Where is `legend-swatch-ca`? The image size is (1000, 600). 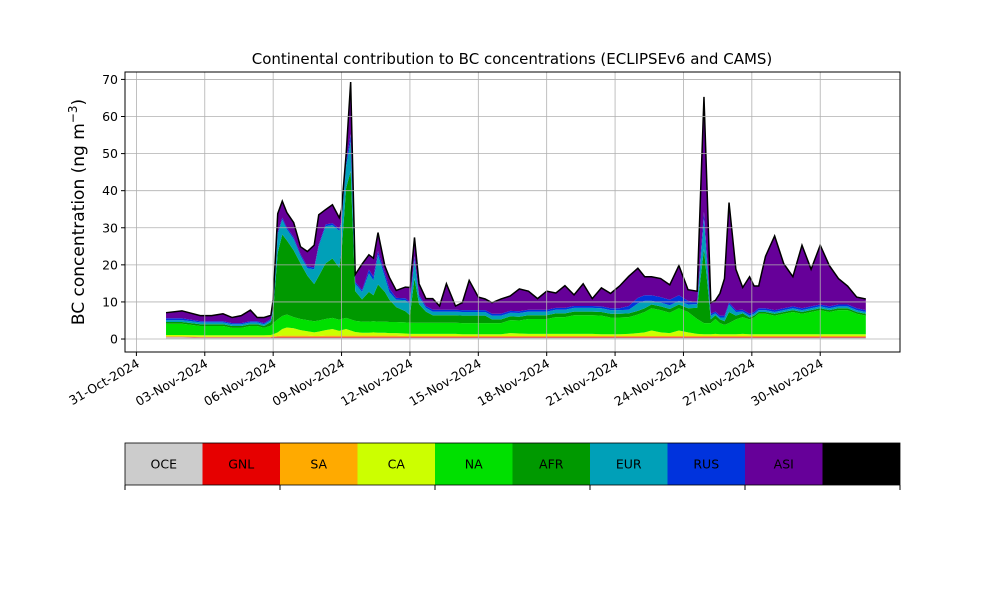 legend-swatch-ca is located at coordinates (396, 464).